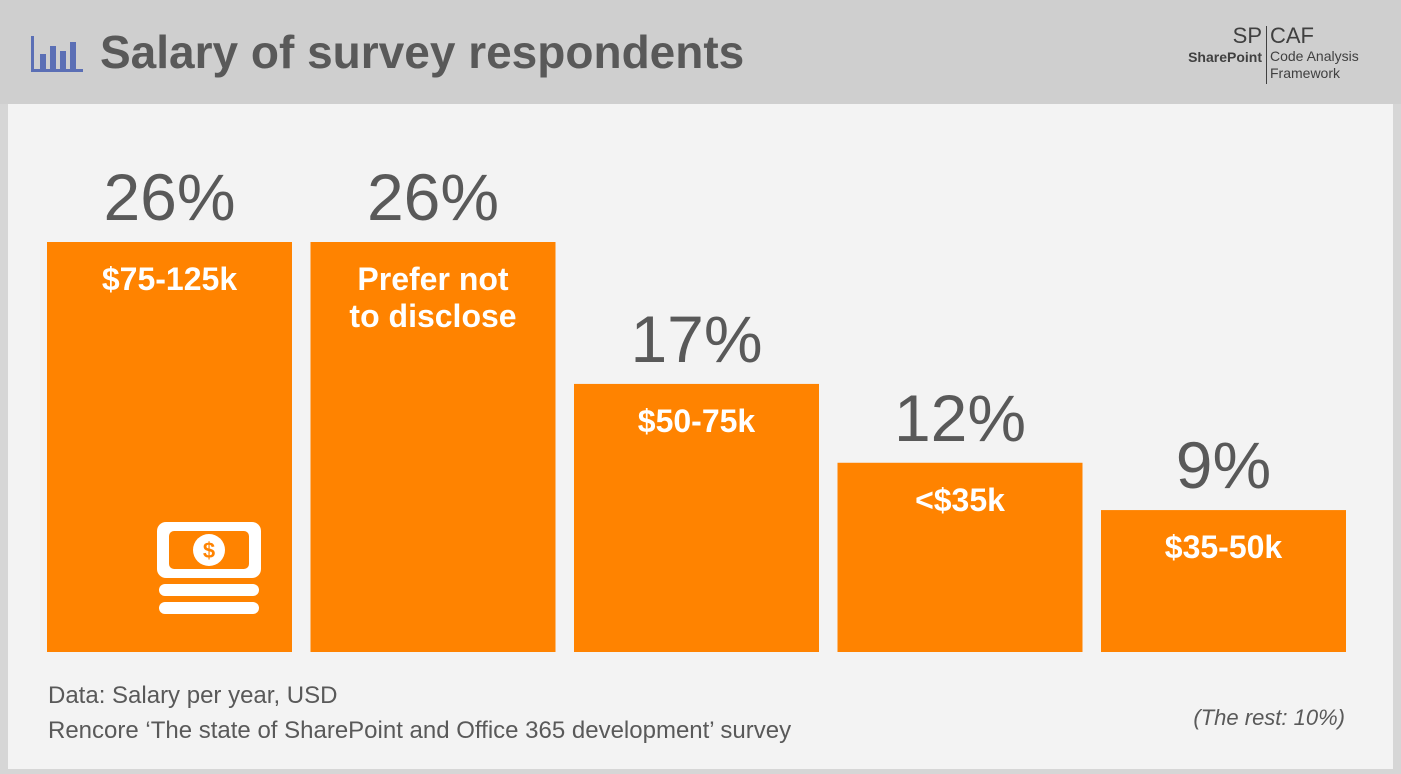  Describe the element at coordinates (697, 421) in the screenshot. I see `bar-category-label: $50-75k` at that location.